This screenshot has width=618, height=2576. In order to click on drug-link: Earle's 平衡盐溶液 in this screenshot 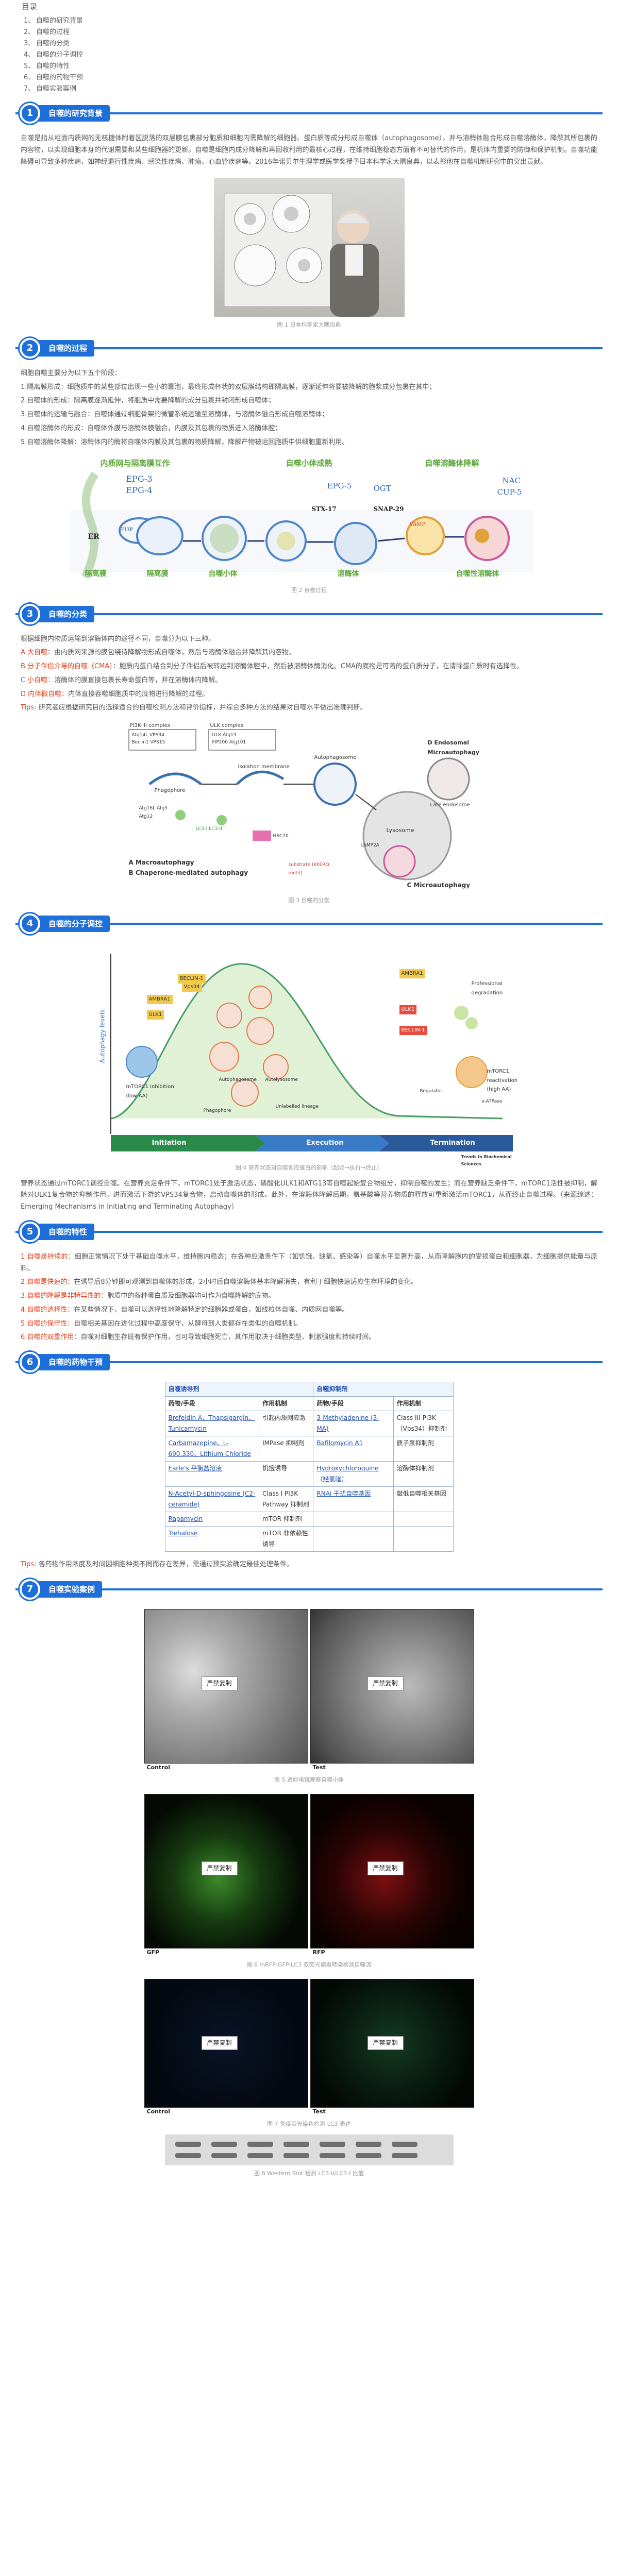, I will do `click(195, 1468)`.